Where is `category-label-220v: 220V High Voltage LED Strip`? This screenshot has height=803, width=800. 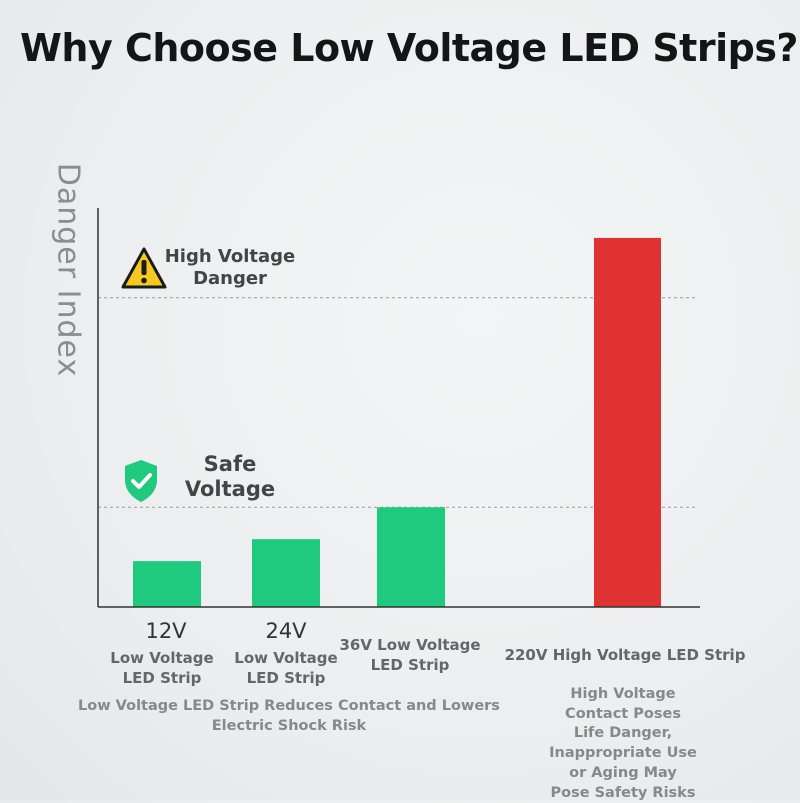 category-label-220v: 220V High Voltage LED Strip is located at coordinates (625, 655).